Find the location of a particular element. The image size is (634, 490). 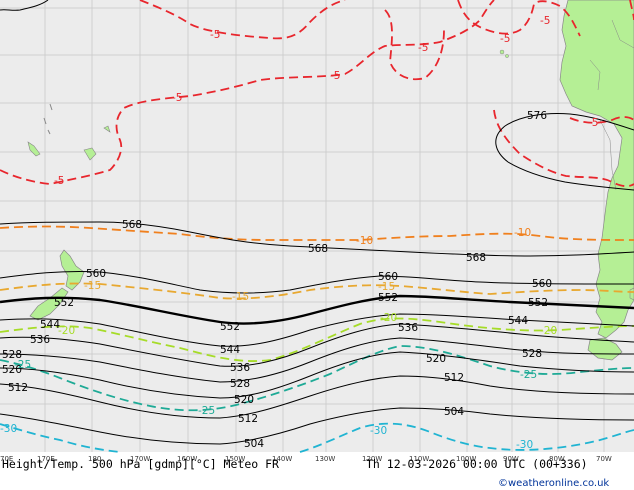

andes-interior-border is located at coordinates (611, 105).